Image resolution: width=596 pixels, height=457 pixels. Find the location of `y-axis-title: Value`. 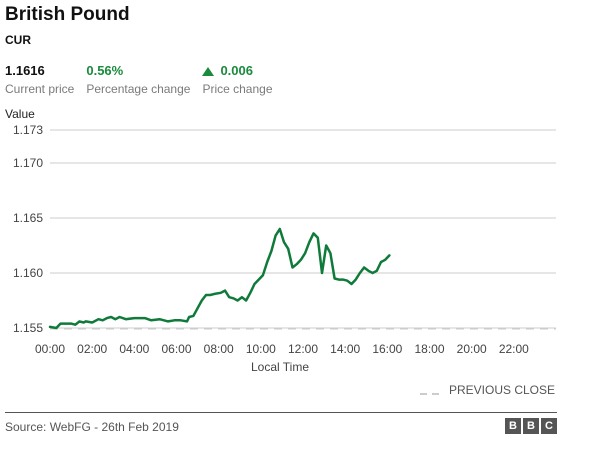

y-axis-title: Value is located at coordinates (20, 114).